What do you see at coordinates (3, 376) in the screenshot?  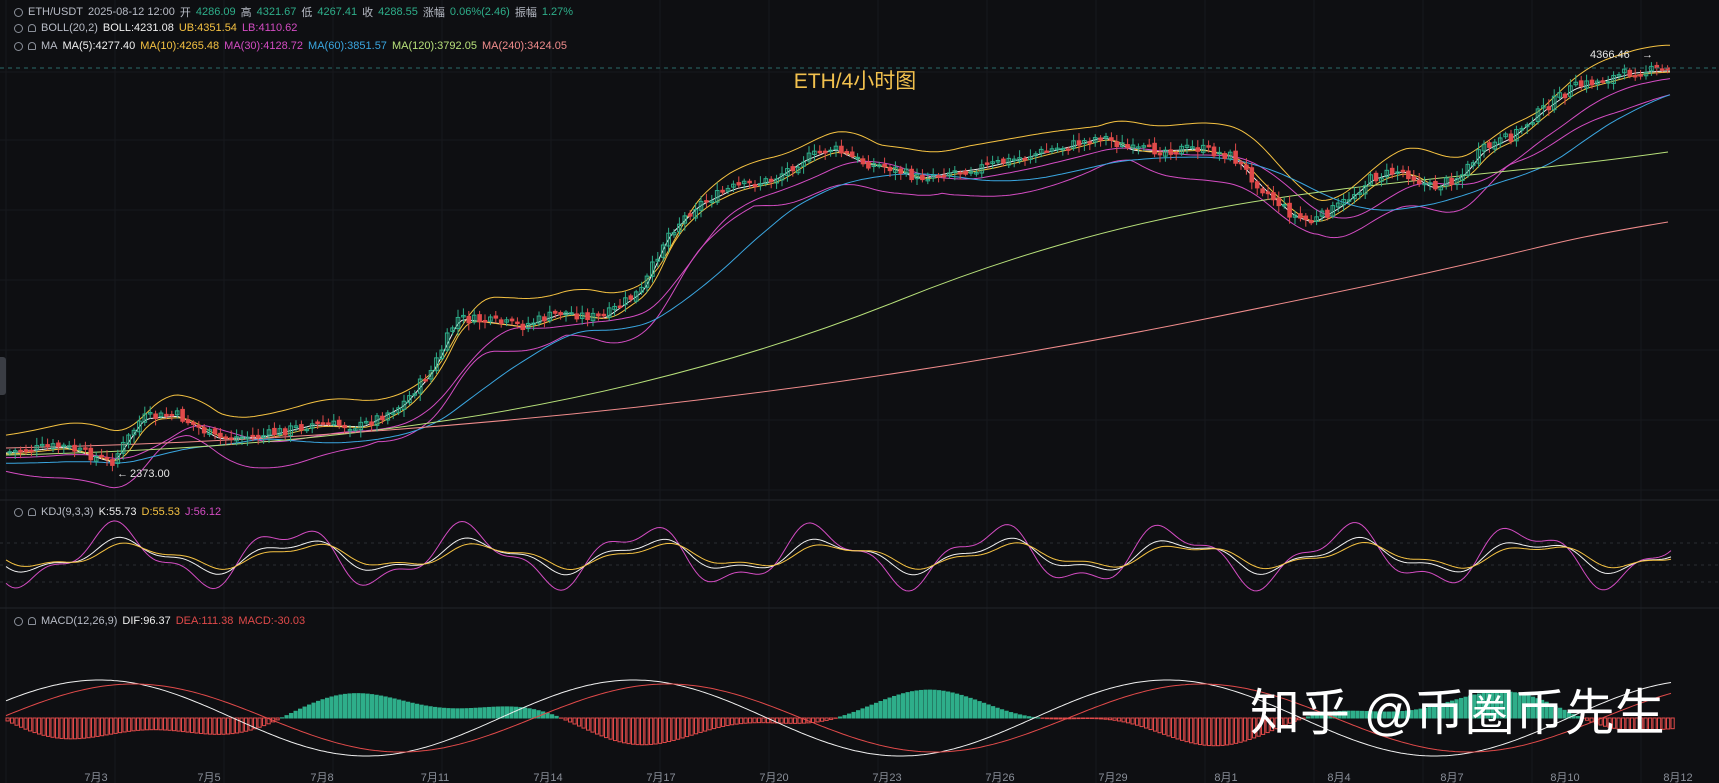 I see `side-panel-handle` at bounding box center [3, 376].